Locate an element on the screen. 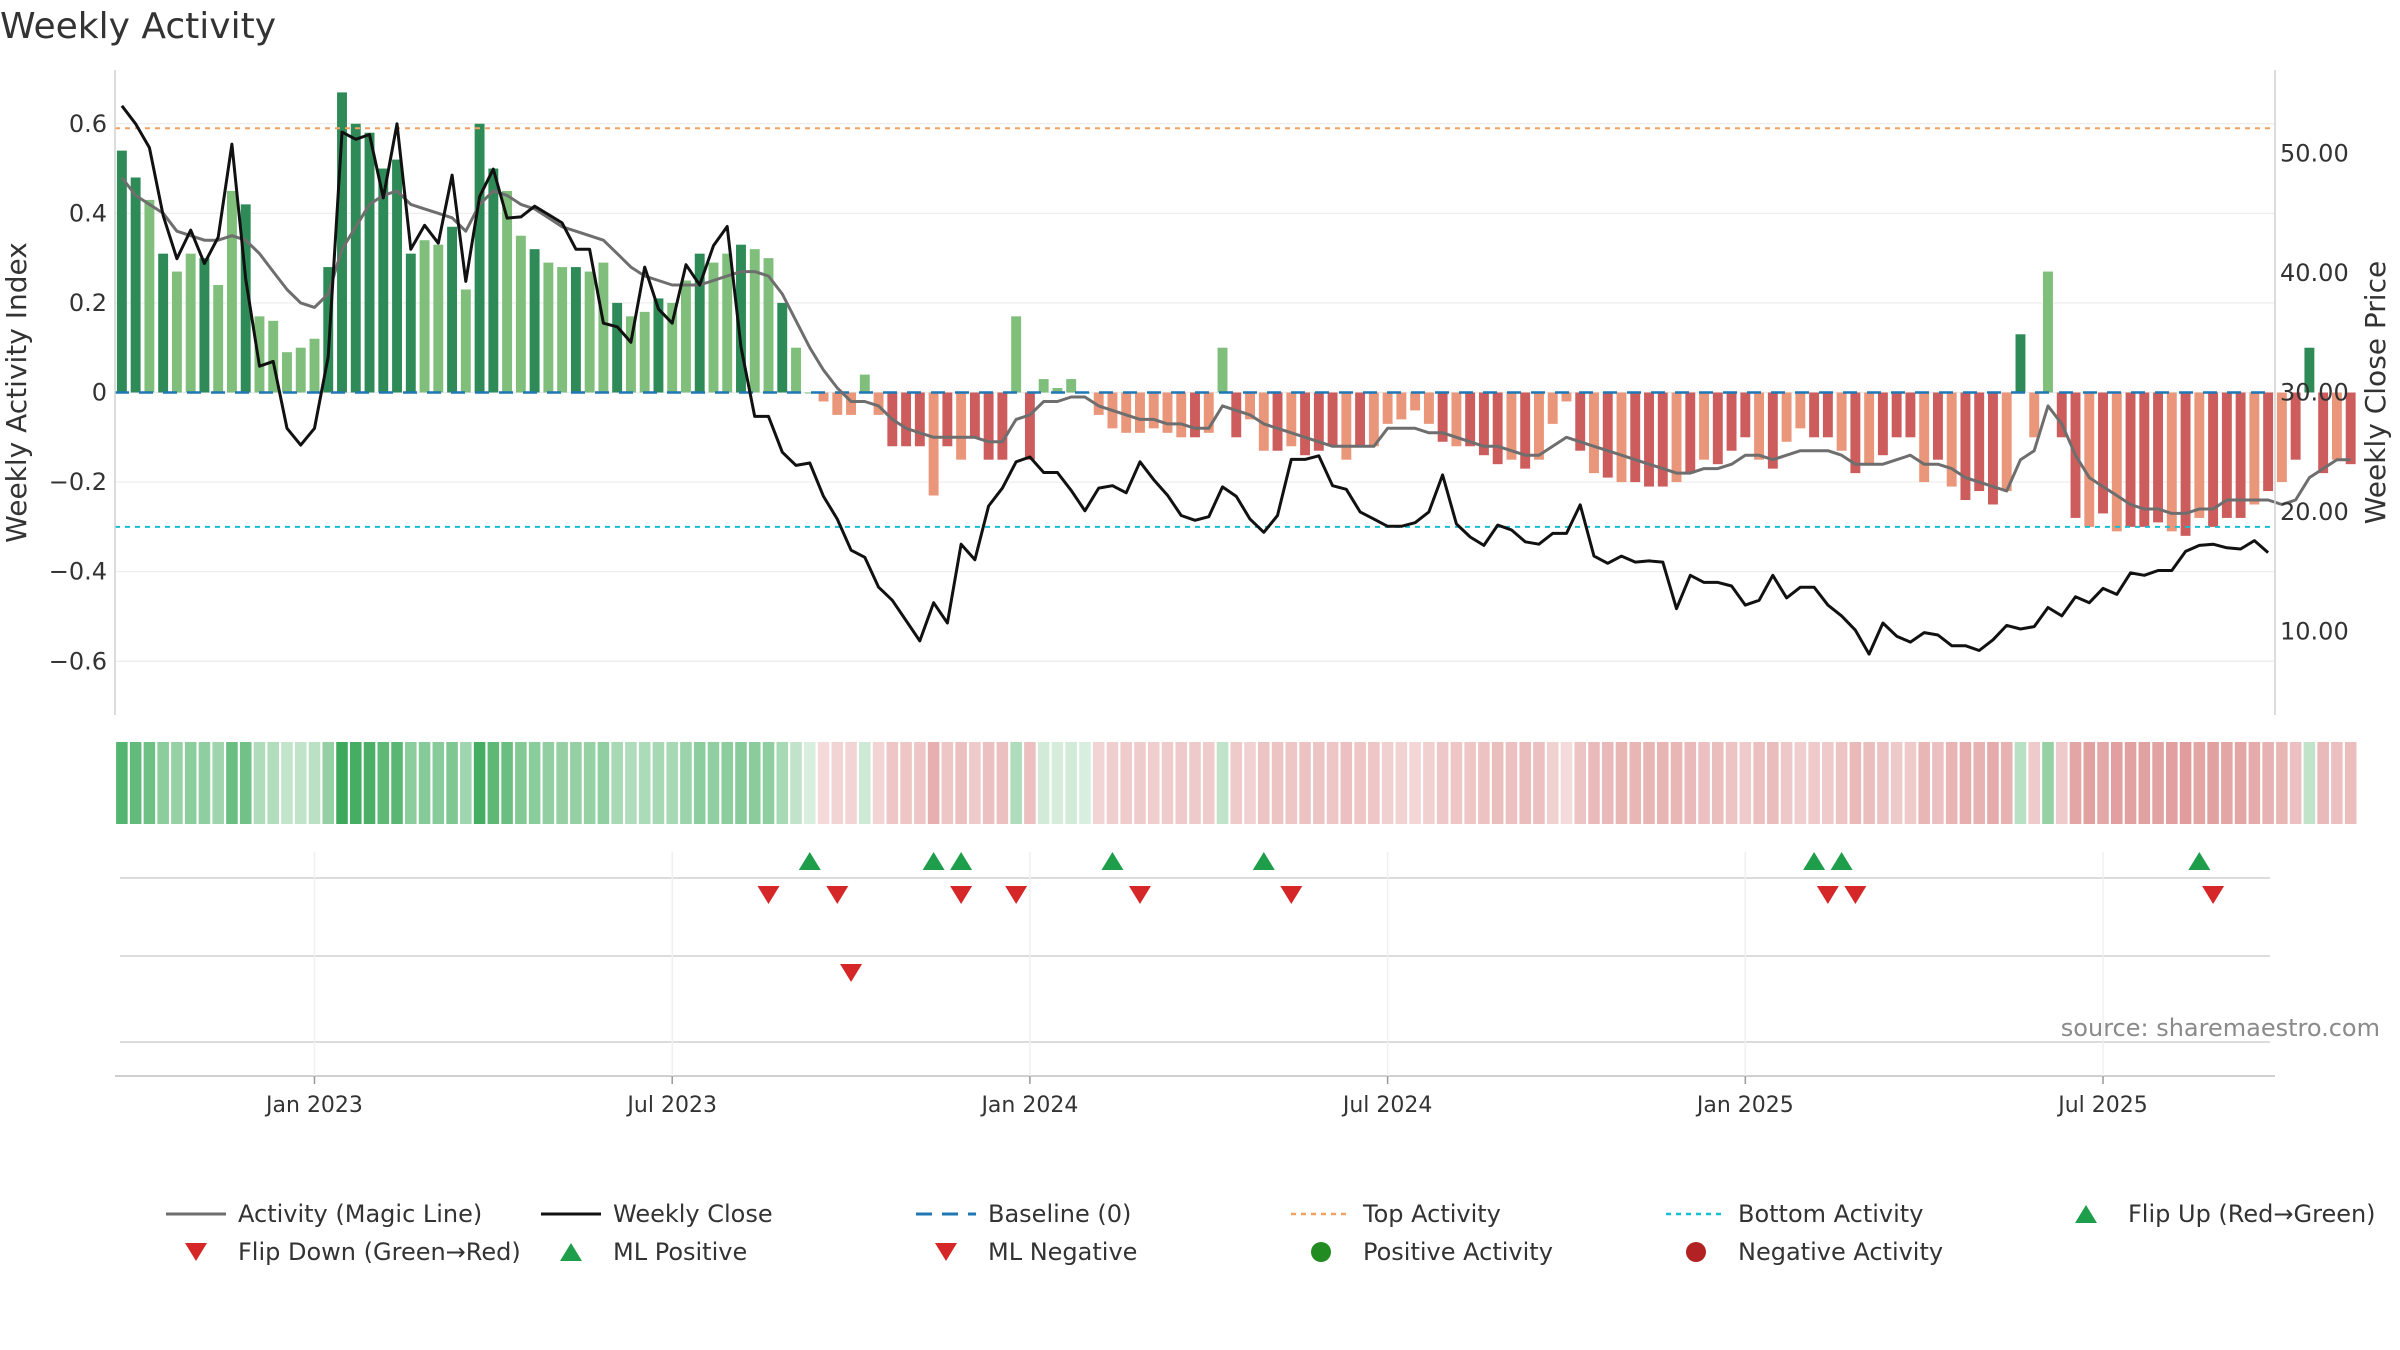  x-tick-label: Jul 2024 is located at coordinates (1387, 1105).